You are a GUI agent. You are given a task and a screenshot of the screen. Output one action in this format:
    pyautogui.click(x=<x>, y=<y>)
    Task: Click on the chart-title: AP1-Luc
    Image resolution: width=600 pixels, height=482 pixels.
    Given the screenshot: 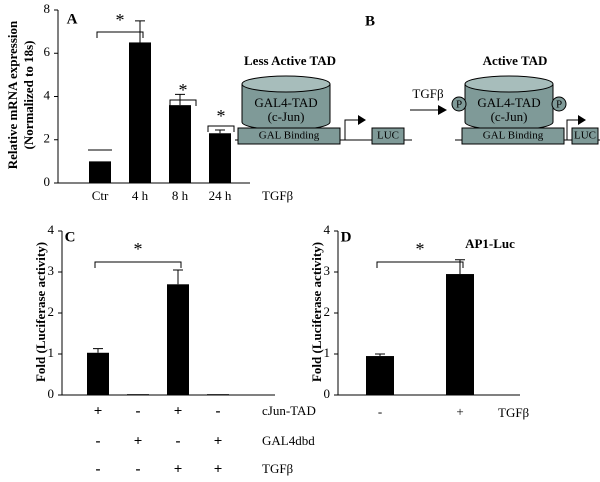 What is the action you would take?
    pyautogui.click(x=490, y=243)
    